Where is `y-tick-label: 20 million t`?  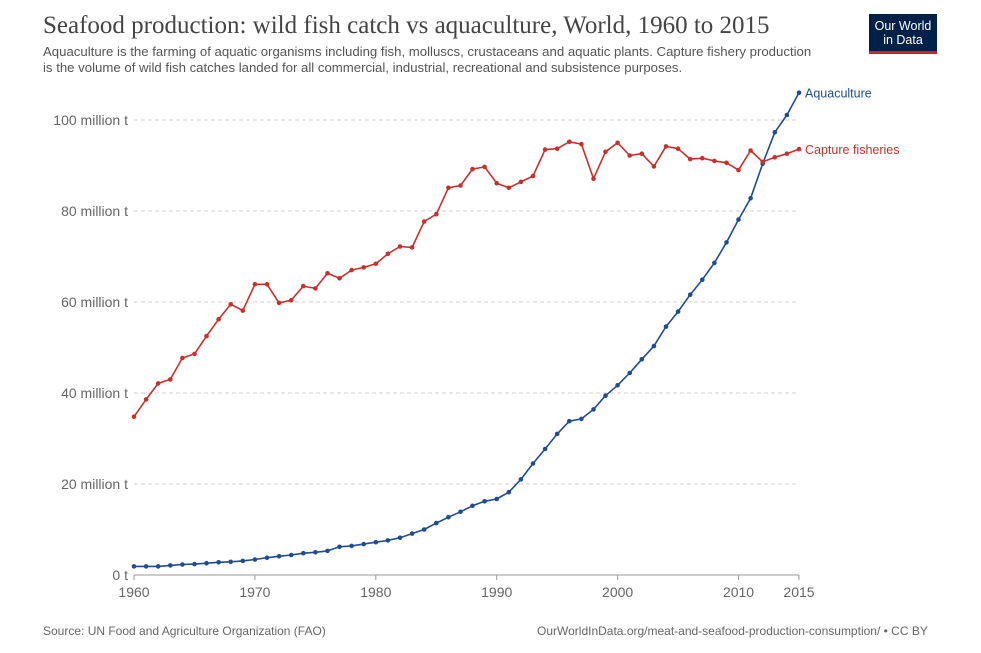
y-tick-label: 20 million t is located at coordinates (94, 484).